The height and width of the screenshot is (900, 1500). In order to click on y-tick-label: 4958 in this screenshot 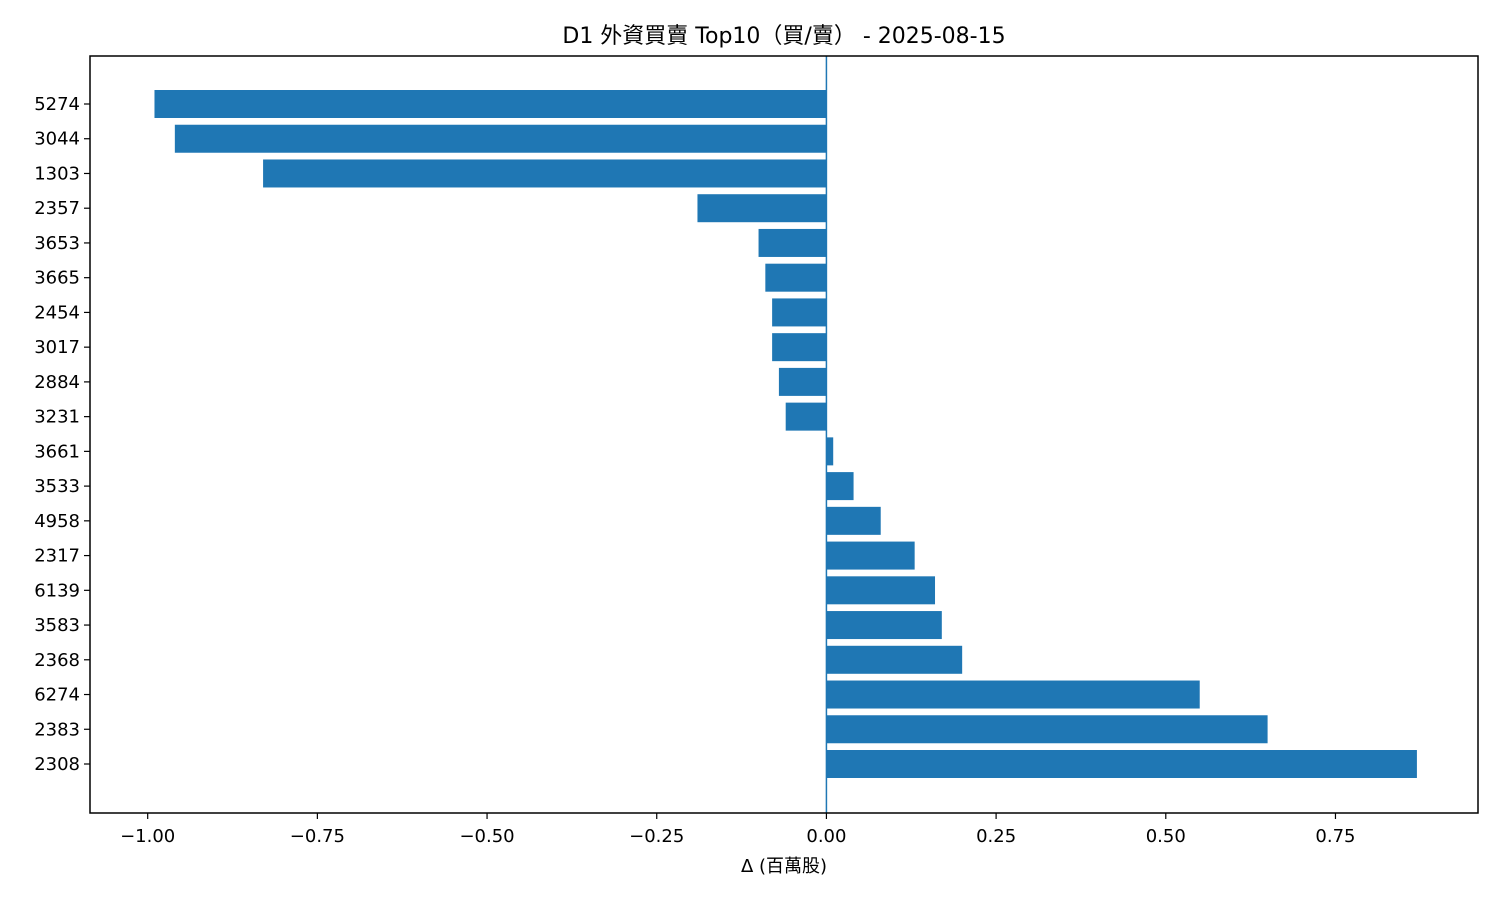, I will do `click(57, 521)`.